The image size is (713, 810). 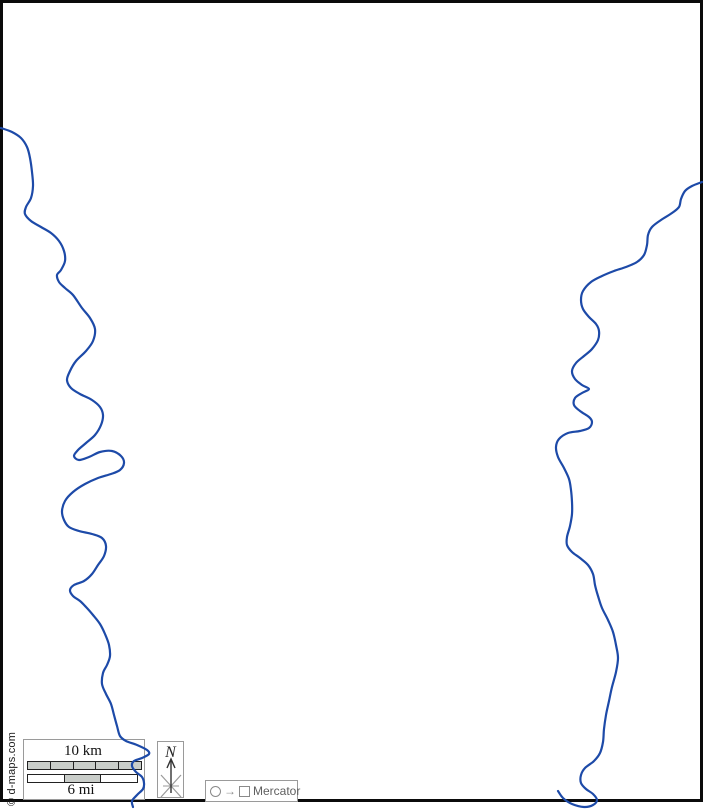 What do you see at coordinates (171, 777) in the screenshot?
I see `compass-north-icon` at bounding box center [171, 777].